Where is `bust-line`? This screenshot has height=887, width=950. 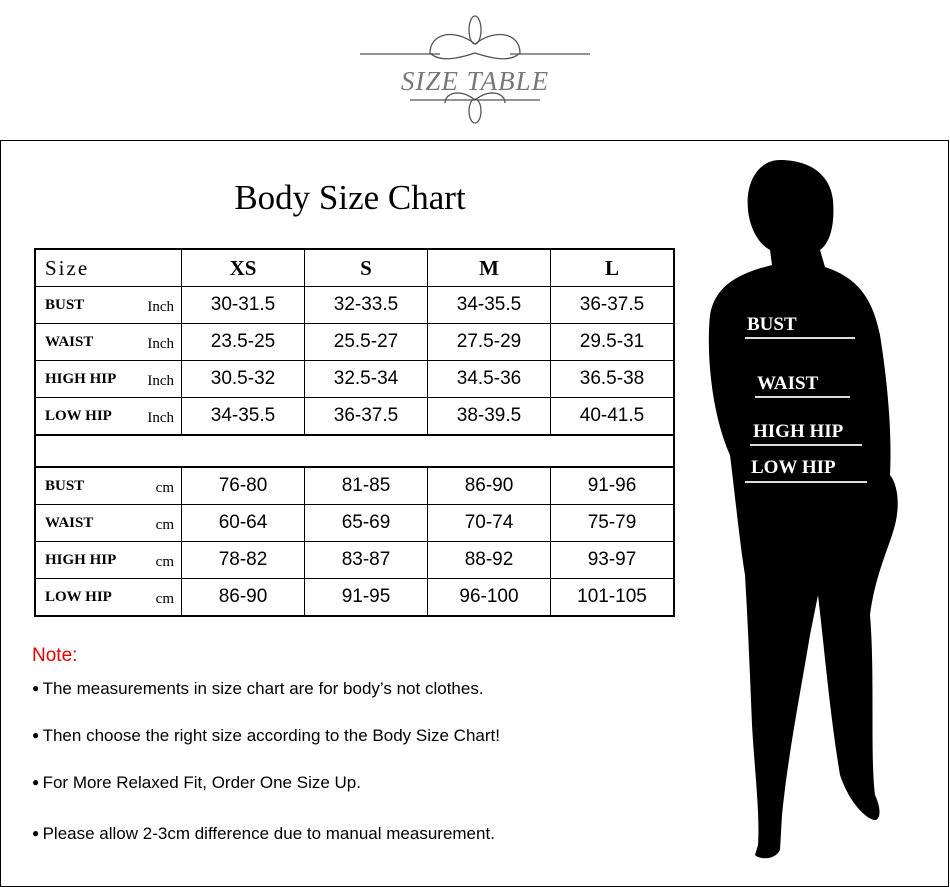 bust-line is located at coordinates (800, 338).